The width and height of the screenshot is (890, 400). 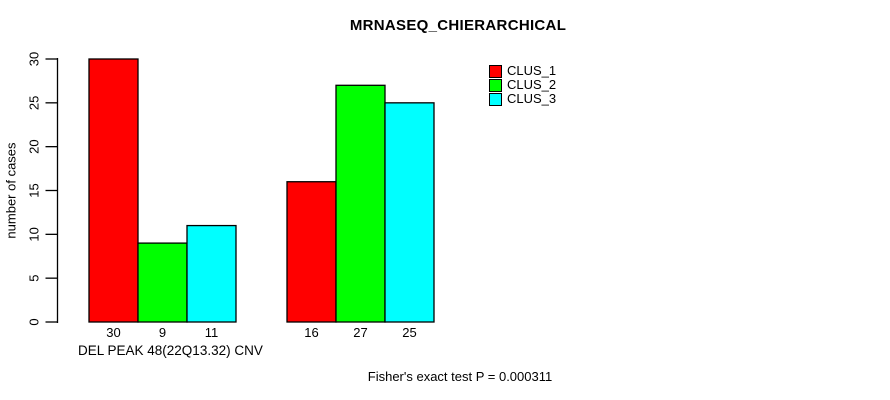 I want to click on y-tick-label: 25, so click(x=34, y=103).